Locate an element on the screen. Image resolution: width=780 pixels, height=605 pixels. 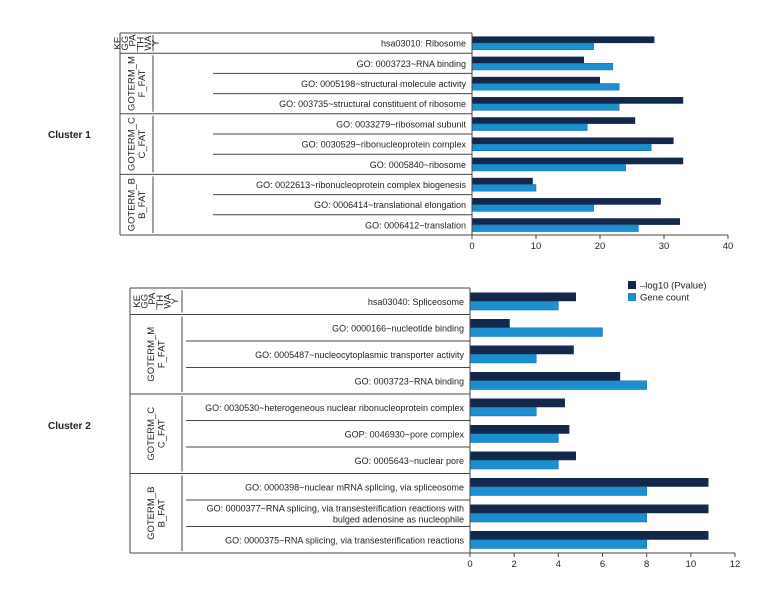
category-label: GO: 0006412~translation is located at coordinates (415, 225).